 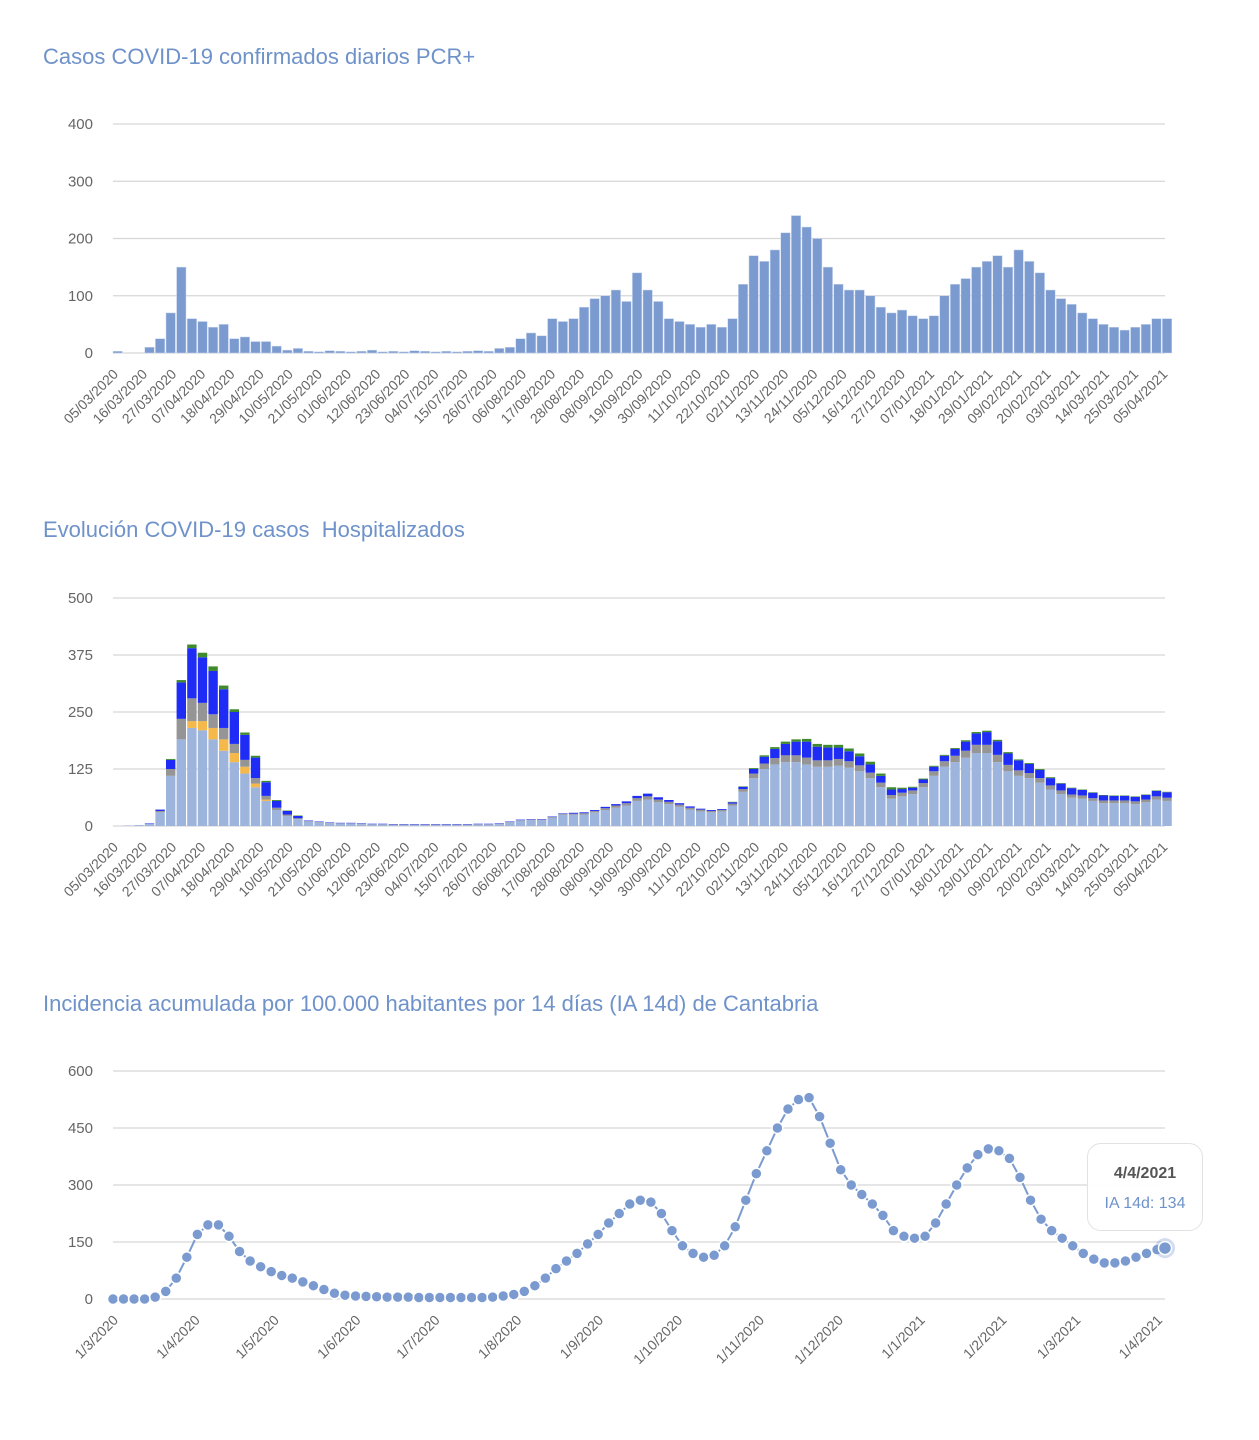 What do you see at coordinates (80, 296) in the screenshot?
I see `y-tick-label: 100` at bounding box center [80, 296].